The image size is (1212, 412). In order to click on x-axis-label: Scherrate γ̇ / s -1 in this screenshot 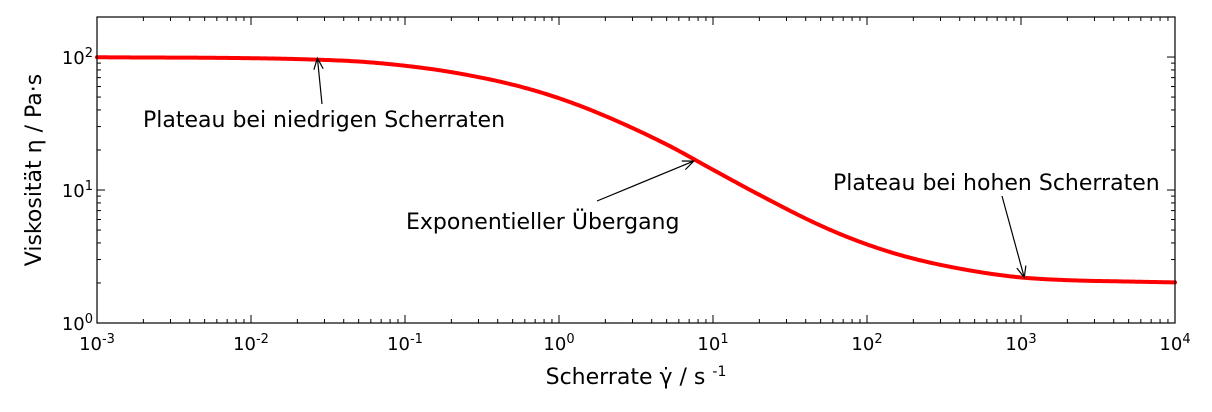, I will do `click(636, 377)`.